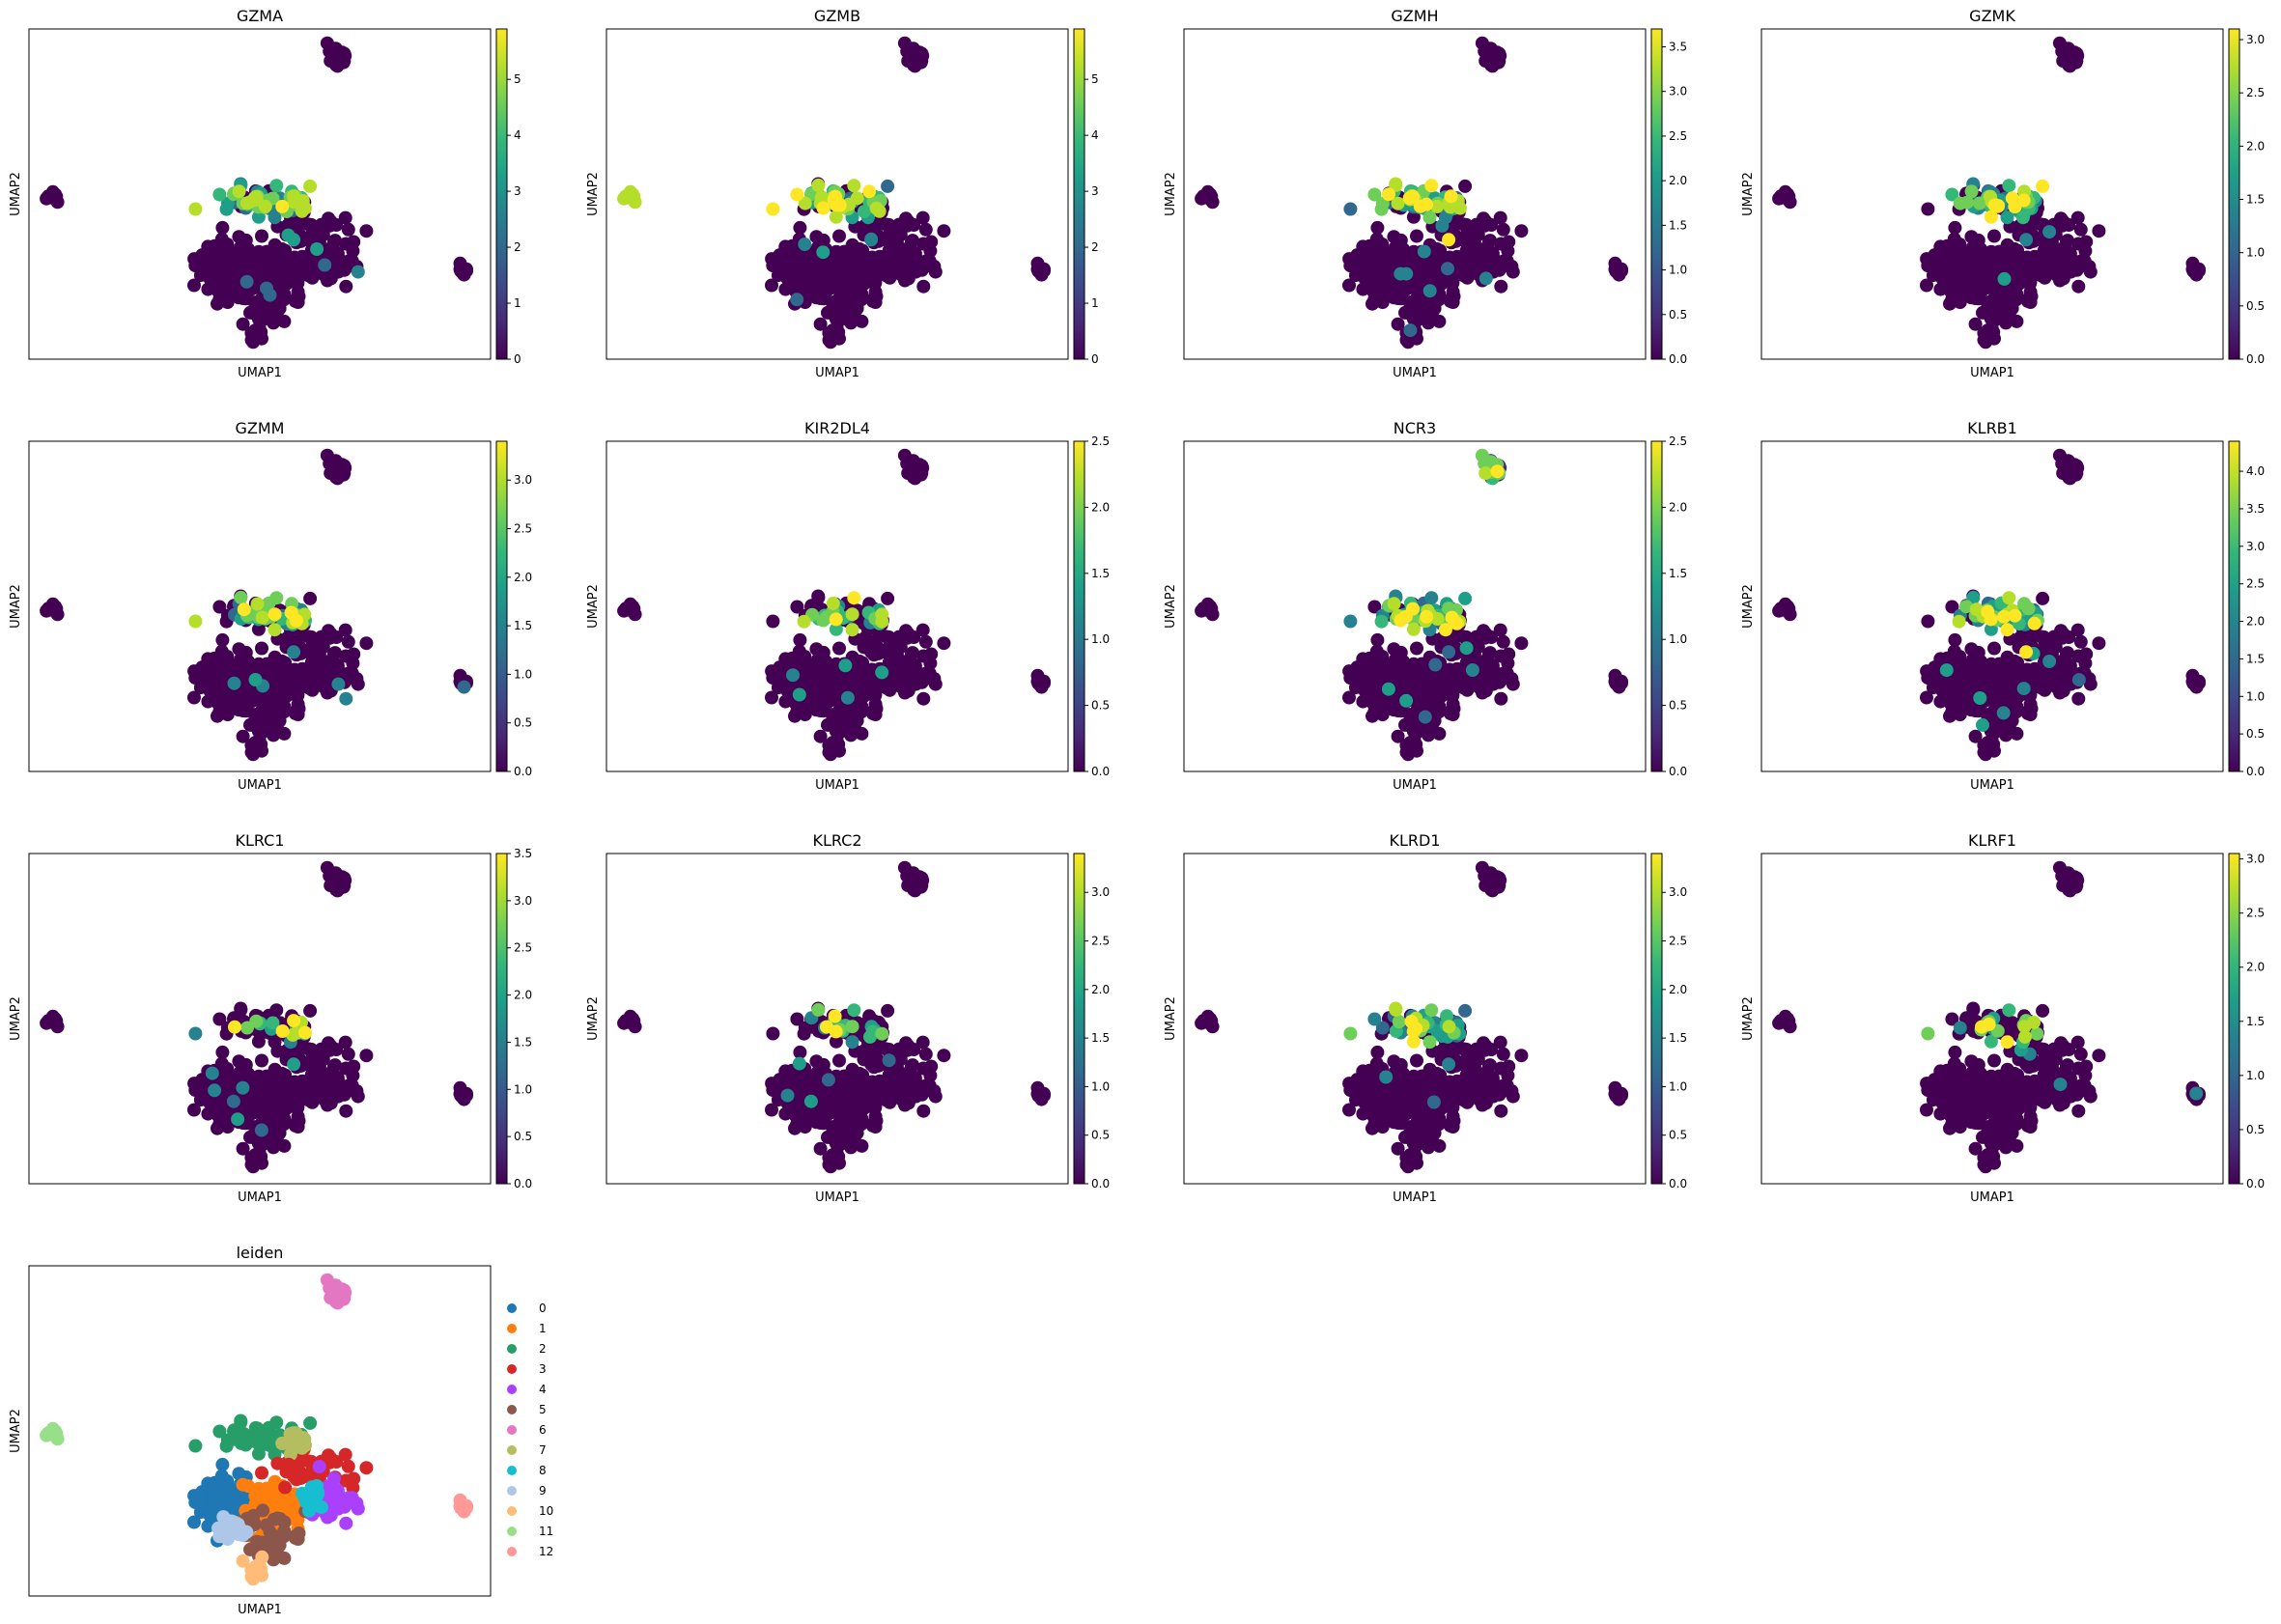 This screenshot has height=1624, width=2281. I want to click on colorbar-tick-label: 2.5, so click(523, 948).